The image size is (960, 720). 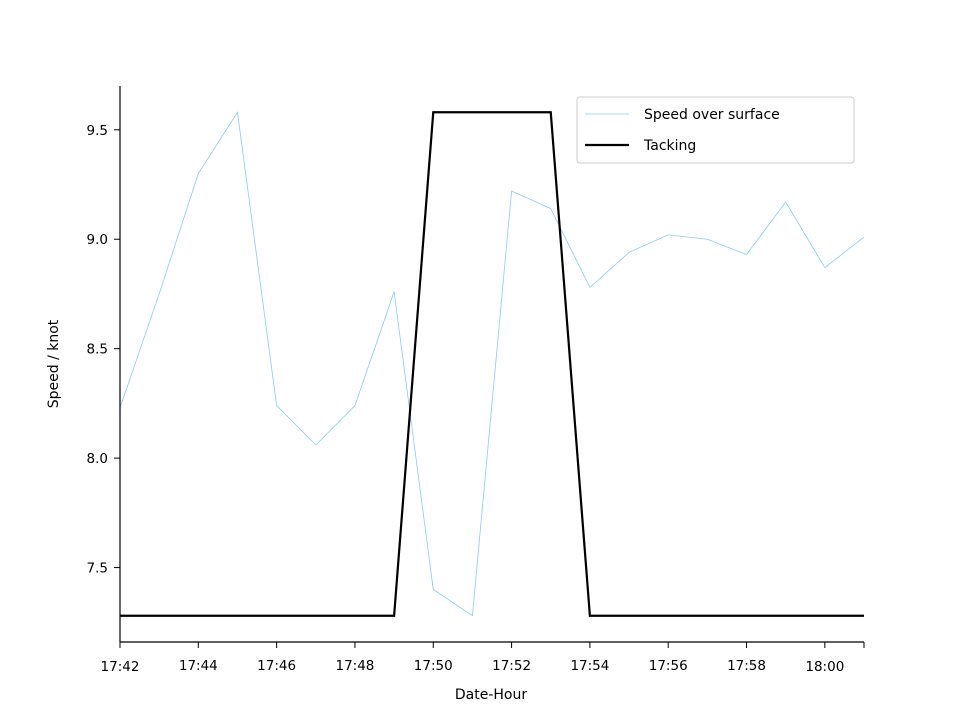 I want to click on y-tick-label: 7.5, so click(x=97, y=569).